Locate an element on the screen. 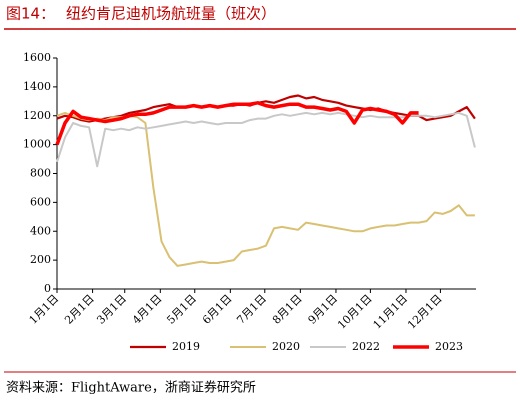 The width and height of the screenshot is (520, 404). y-tick-label: 0 is located at coordinates (47, 288).